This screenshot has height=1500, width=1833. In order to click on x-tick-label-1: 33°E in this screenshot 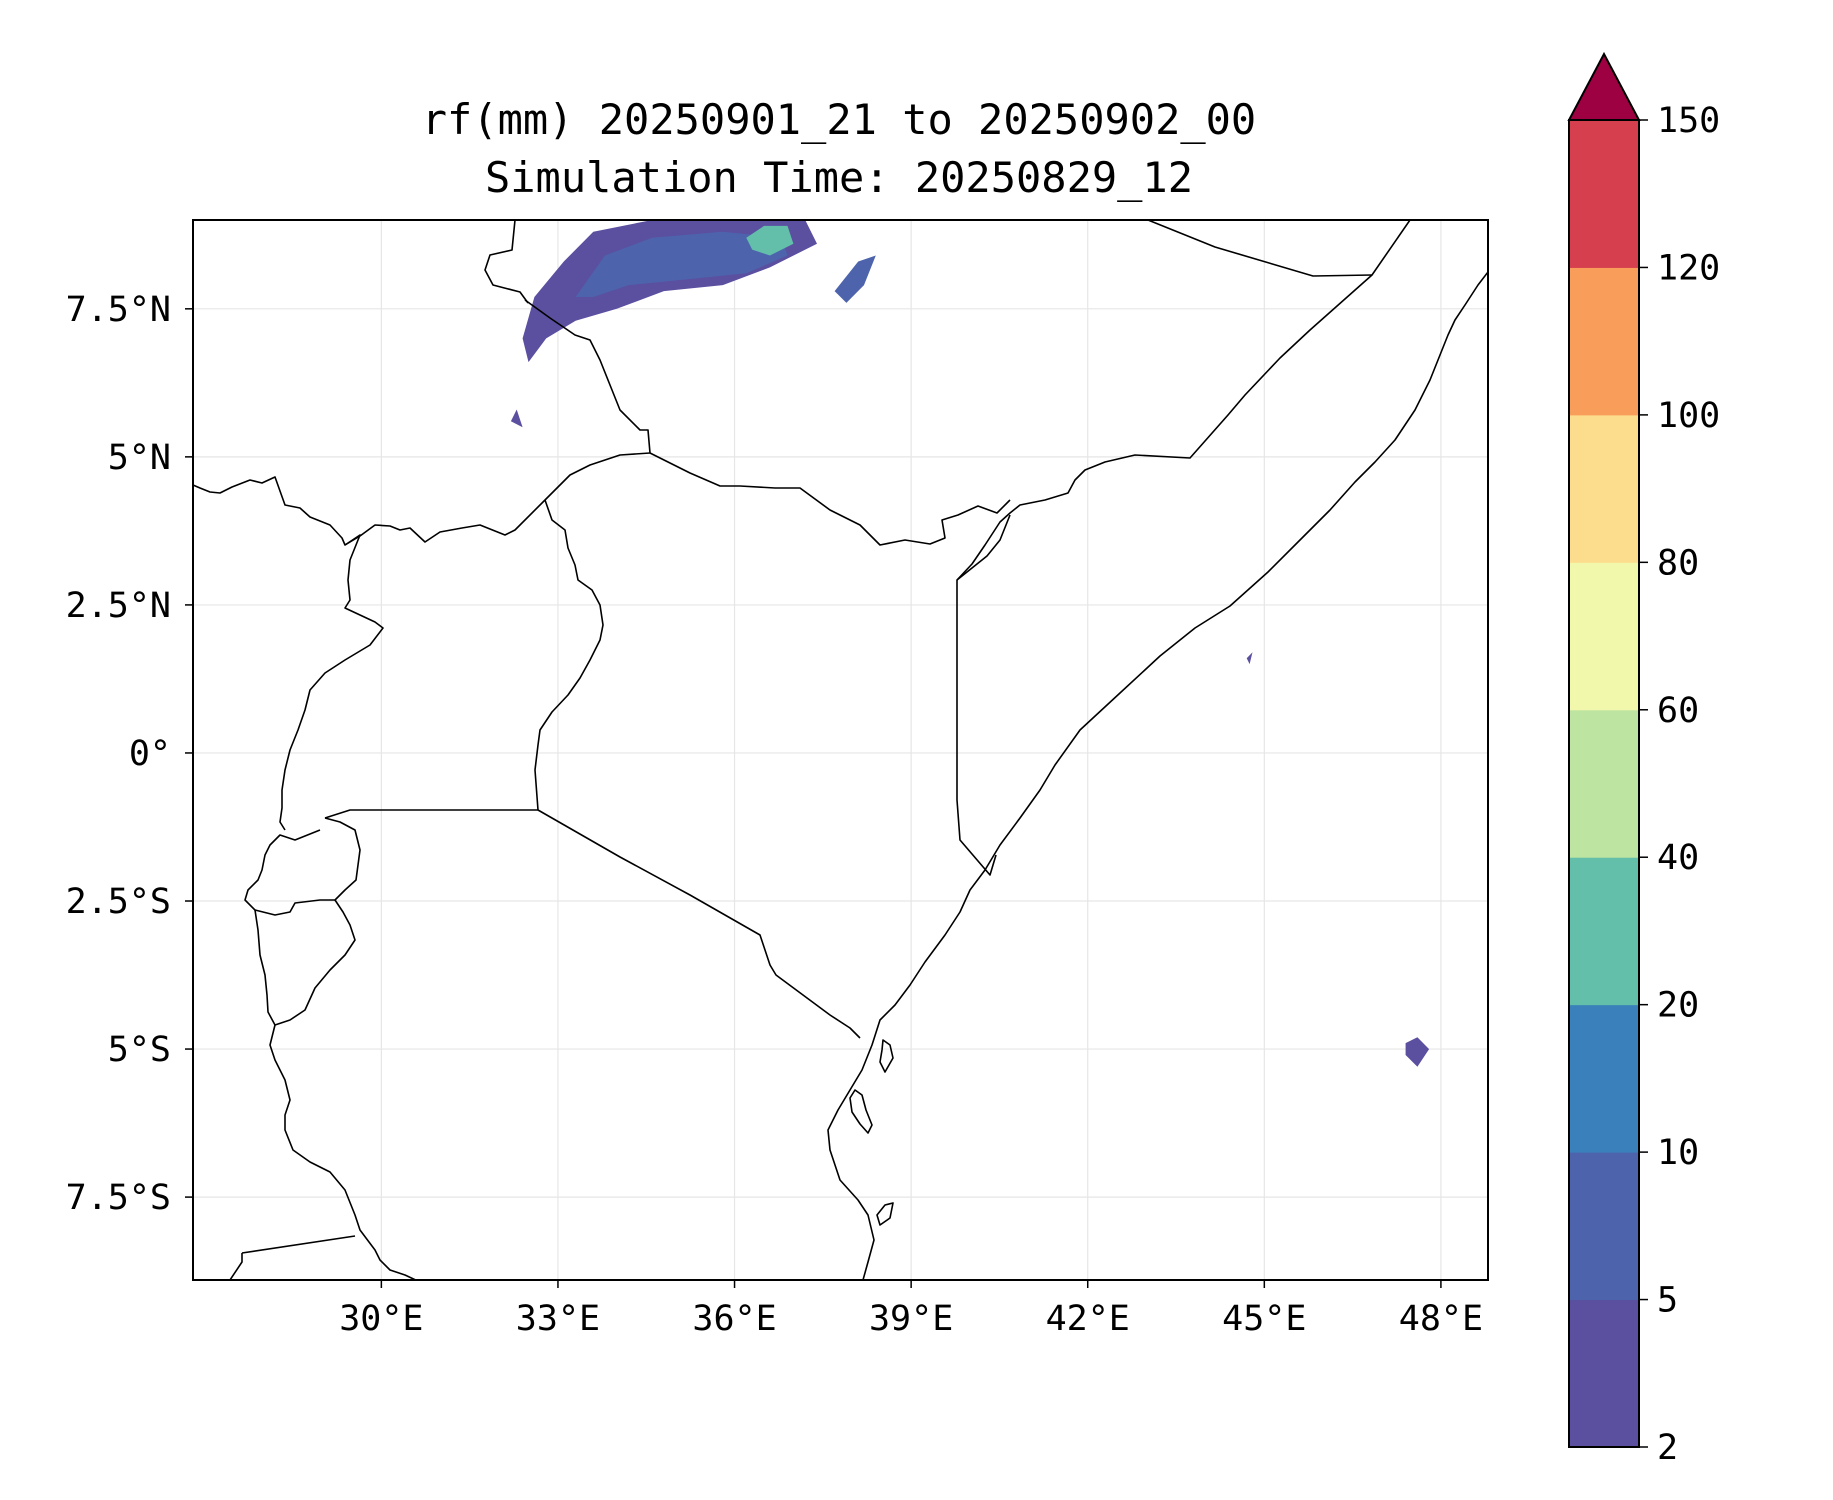, I will do `click(558, 1319)`.